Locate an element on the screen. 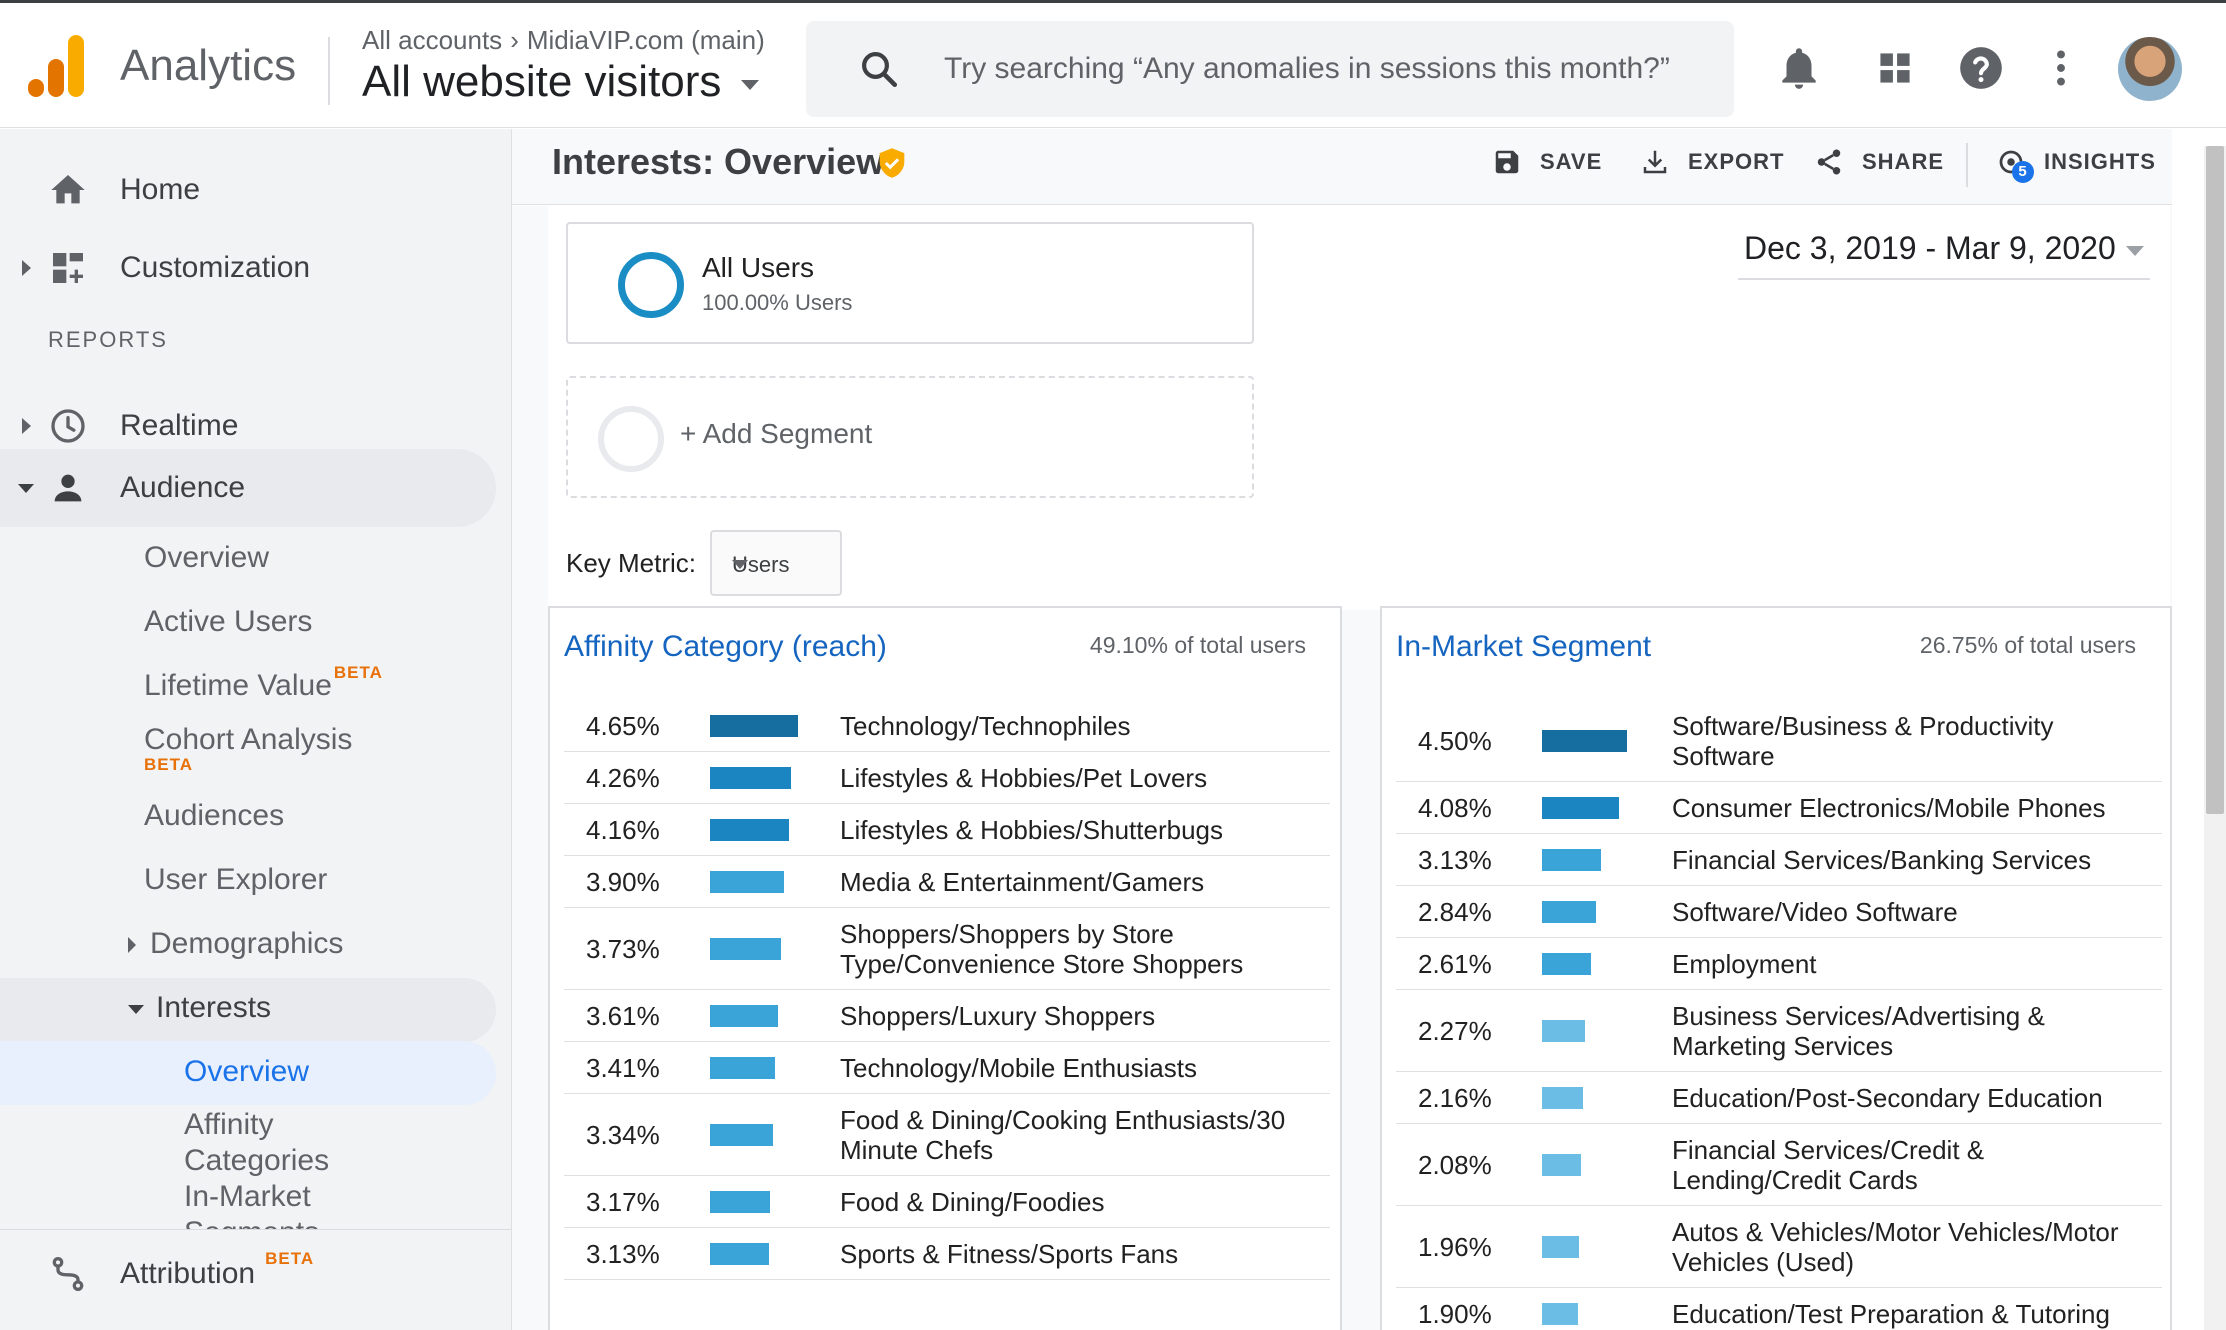 Image resolution: width=2226 pixels, height=1330 pixels. row-category-link: Employment is located at coordinates (1744, 964).